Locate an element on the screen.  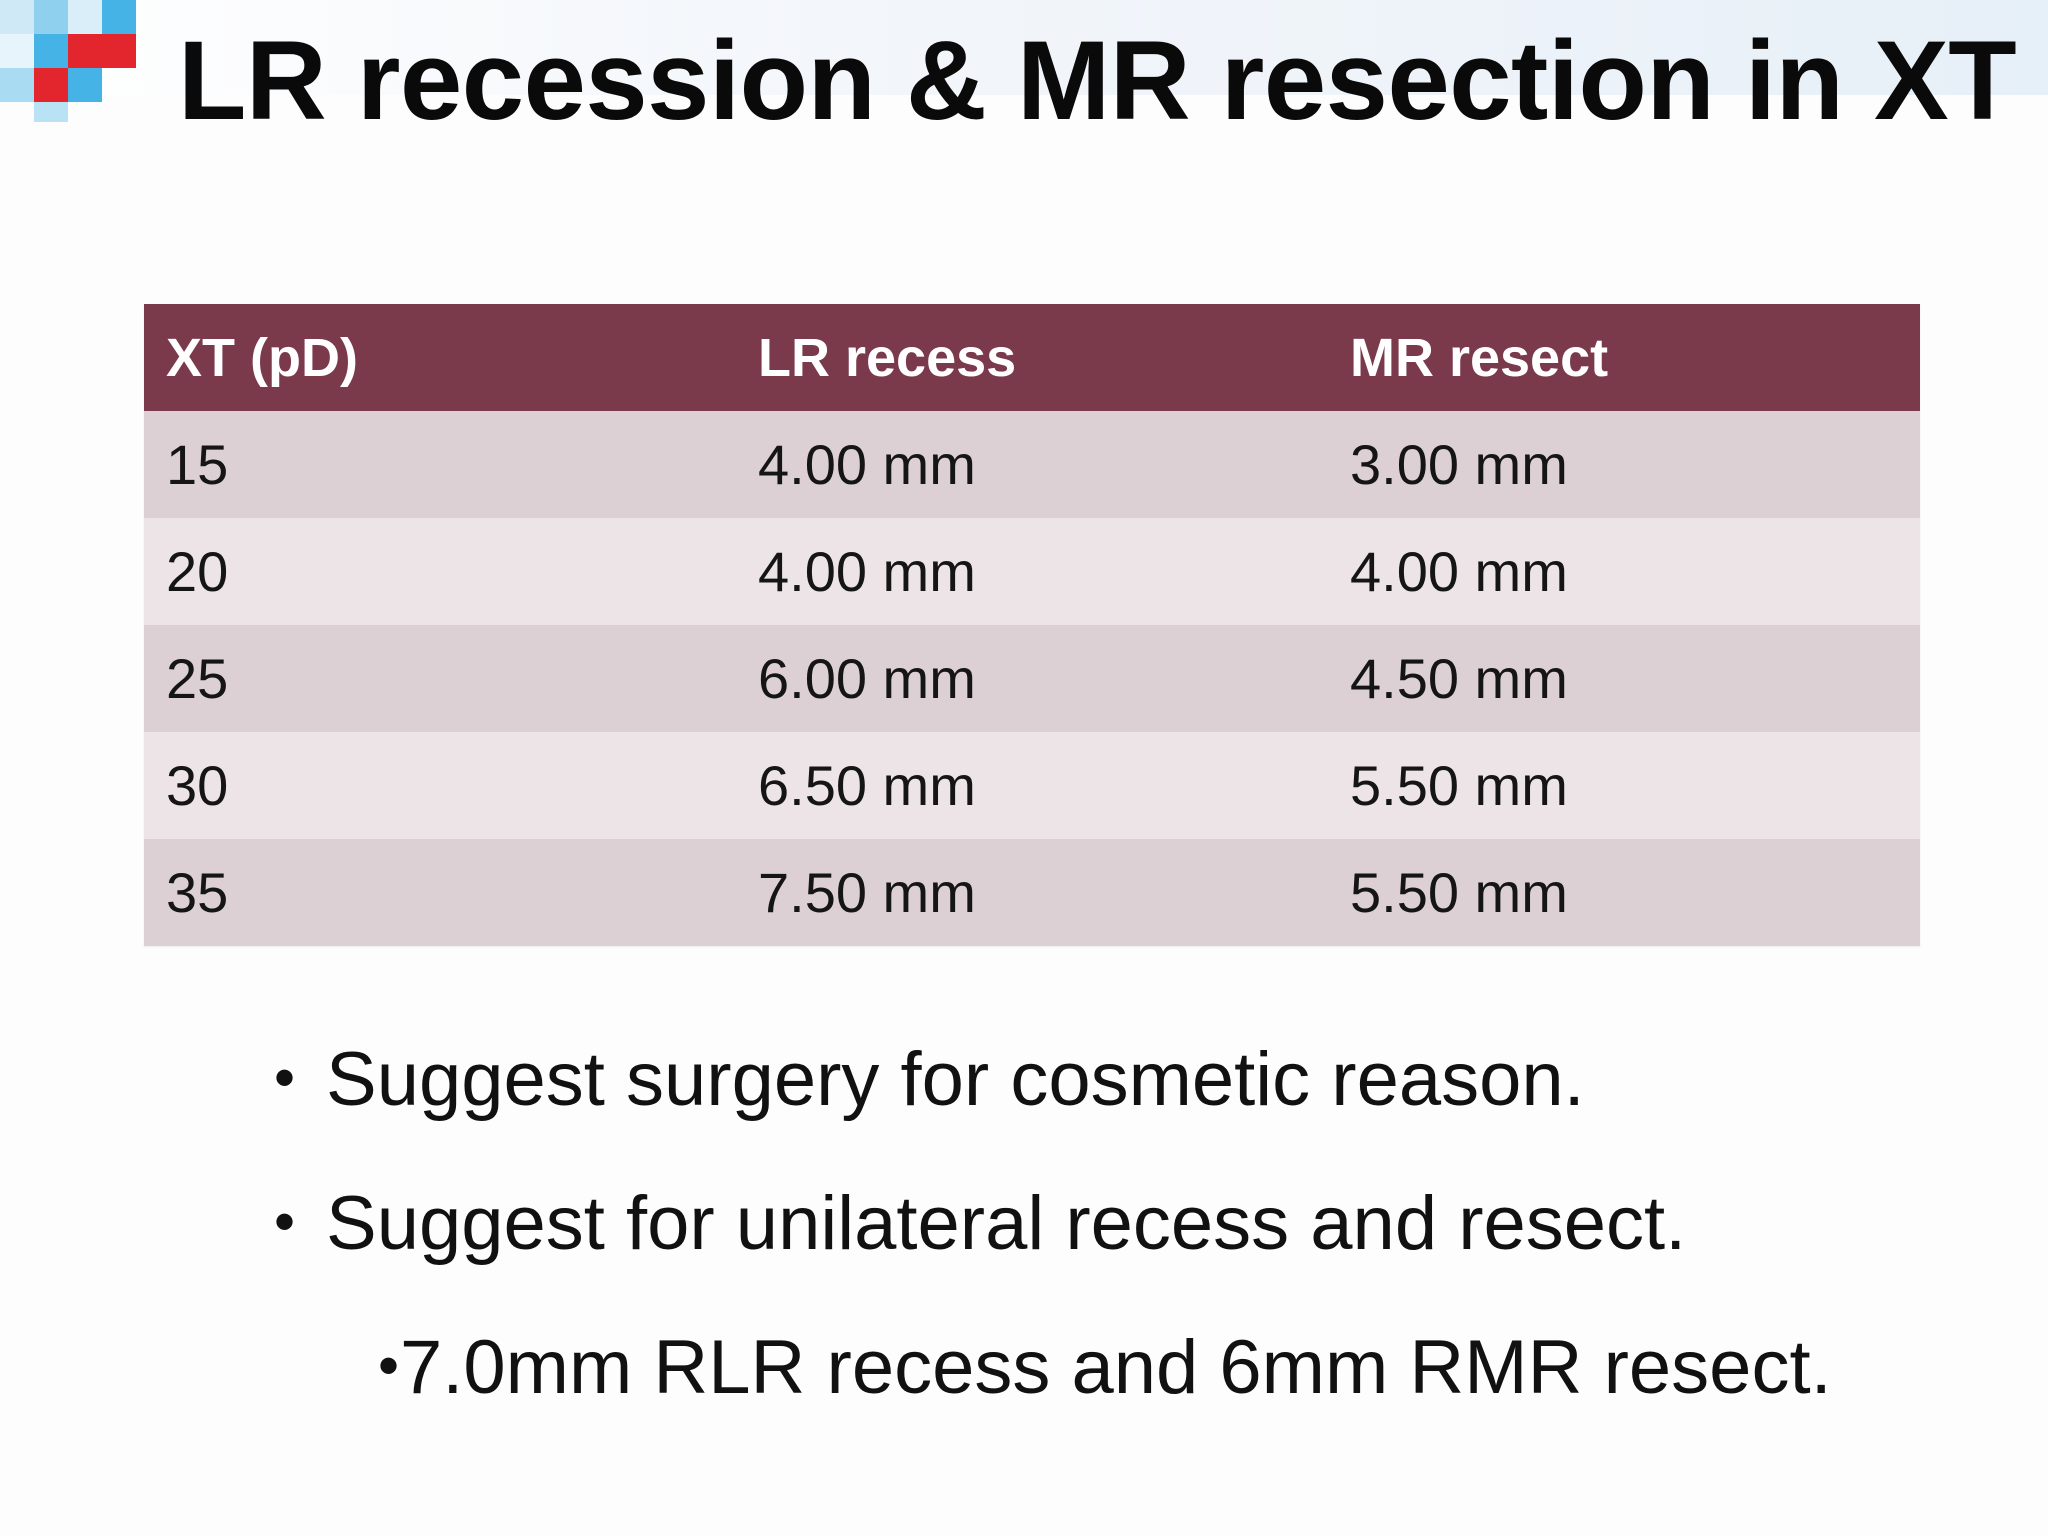
cell-mr-resect: 4.00 mm is located at coordinates (1624, 571).